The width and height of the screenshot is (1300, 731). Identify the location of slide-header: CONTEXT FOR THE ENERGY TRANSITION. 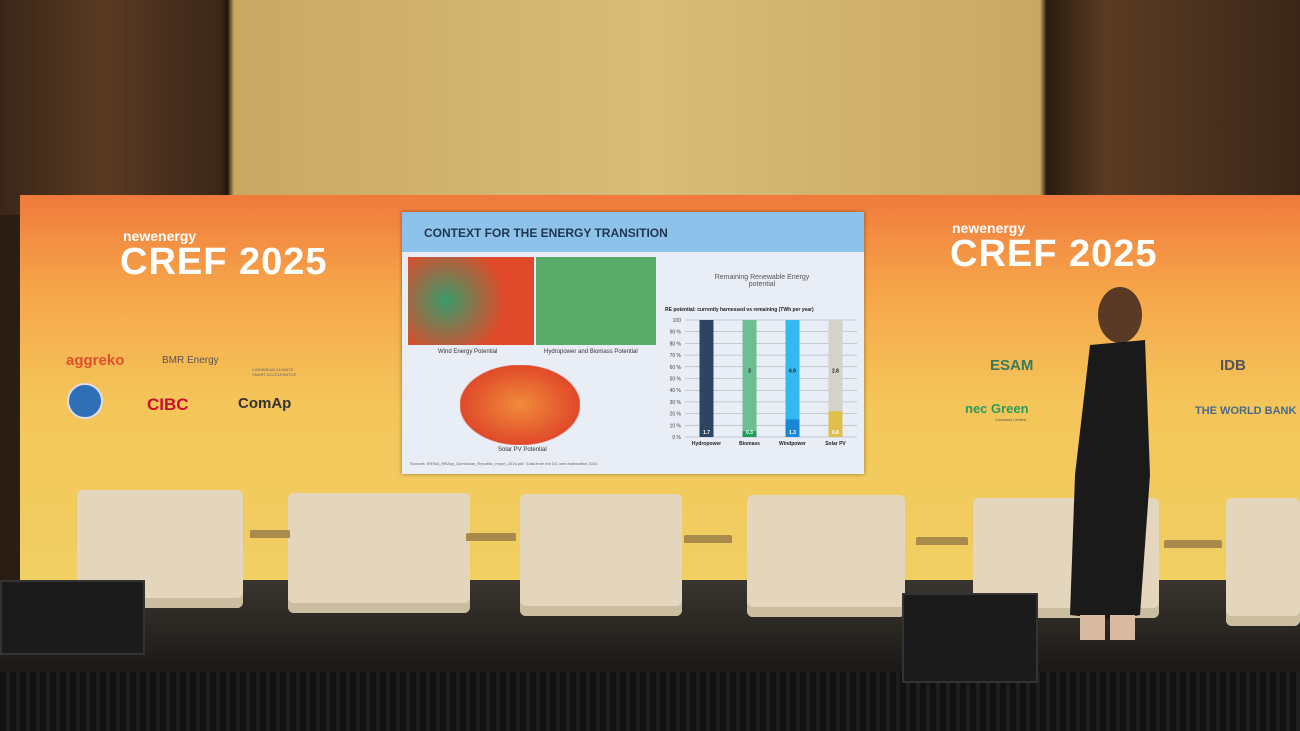
(633, 232).